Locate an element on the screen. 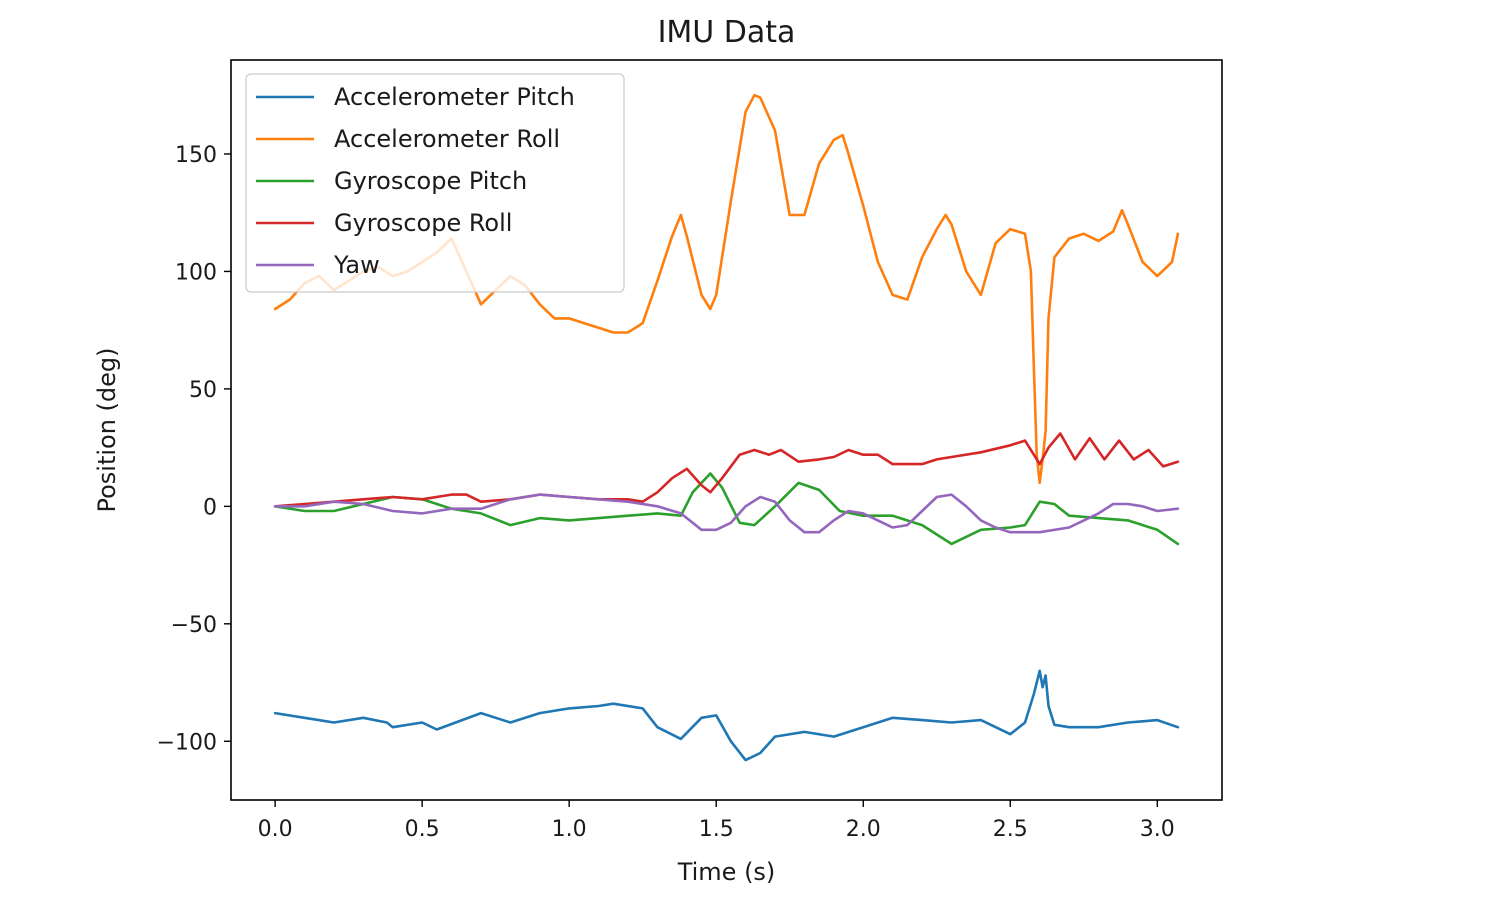  y-tick-label: 100 is located at coordinates (196, 272).